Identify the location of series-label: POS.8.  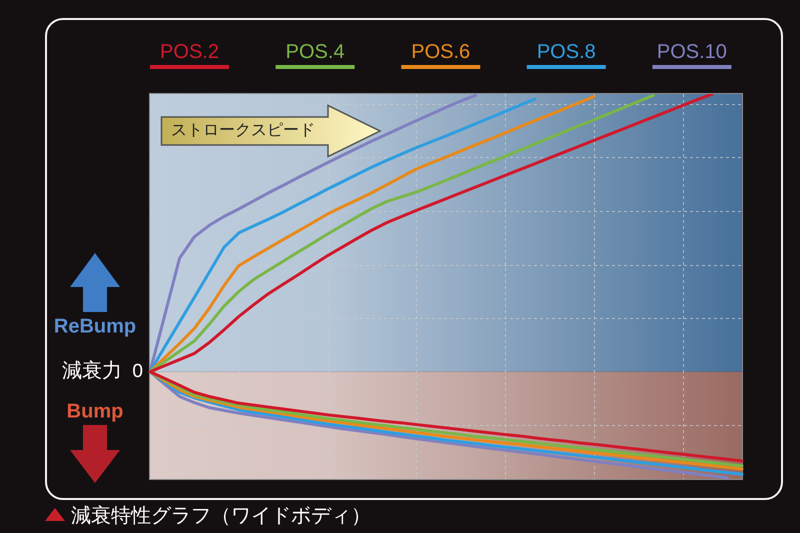
(566, 52).